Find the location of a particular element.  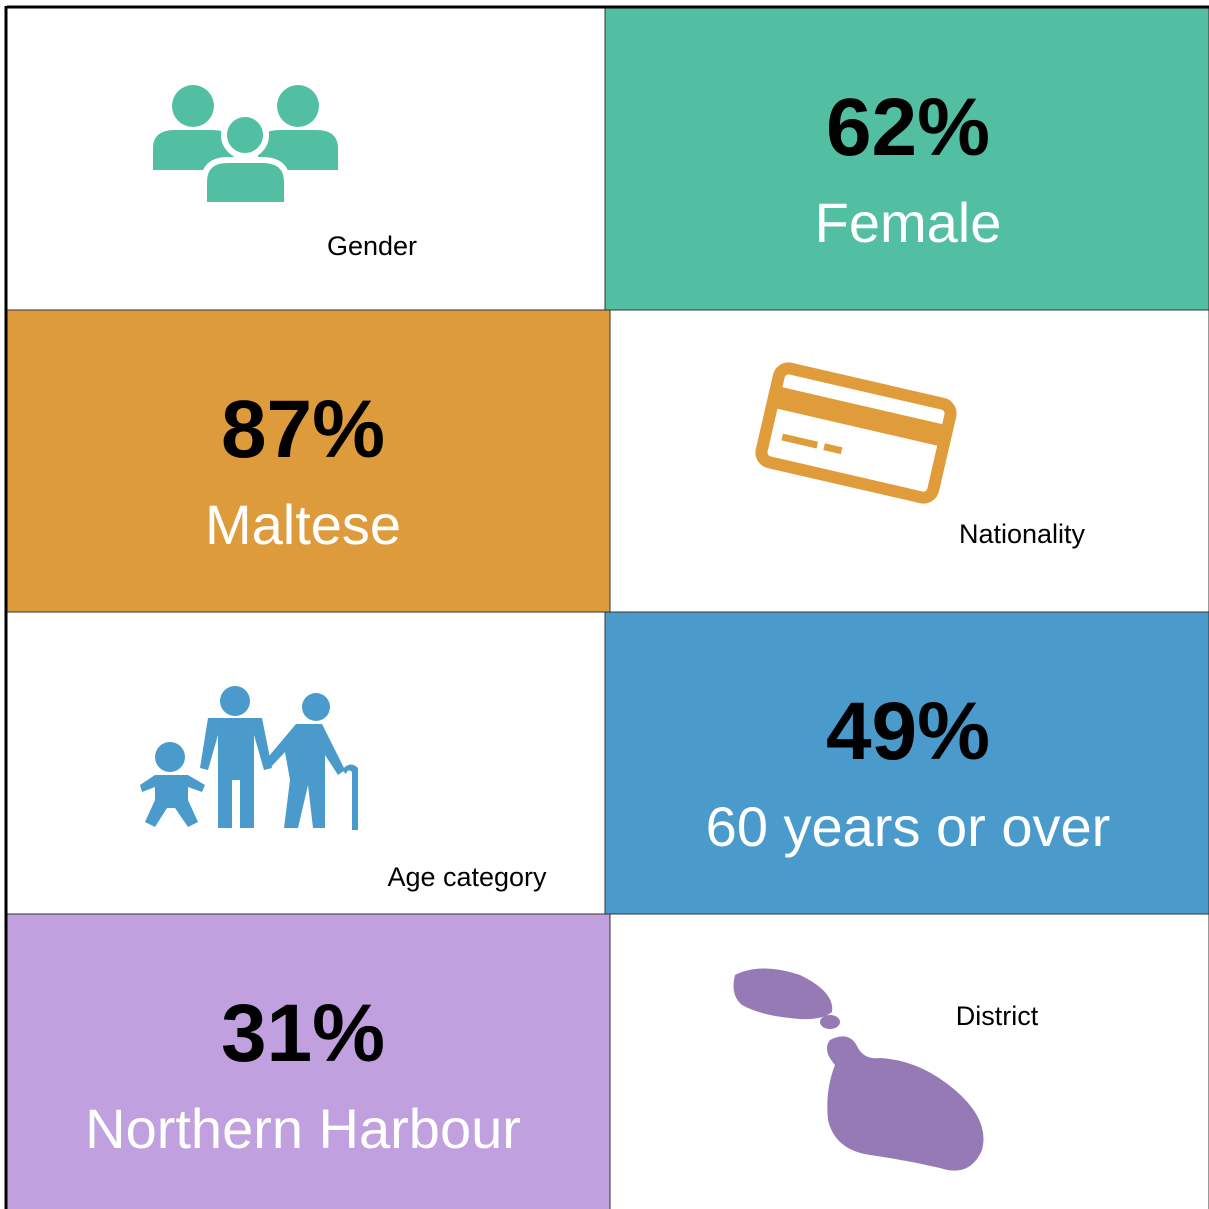

stat-description: 60 years or over is located at coordinates (908, 826).